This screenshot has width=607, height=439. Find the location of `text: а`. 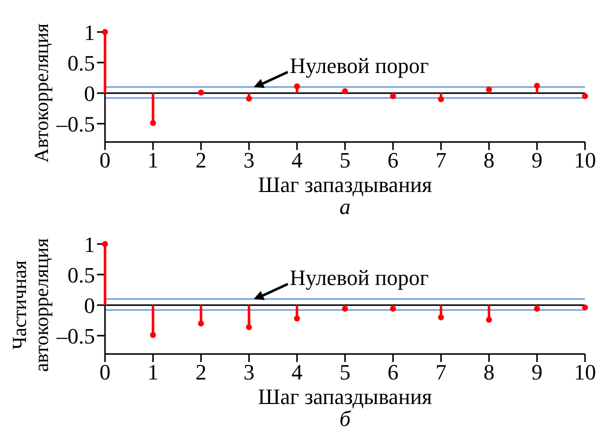

text: а is located at coordinates (345, 206).